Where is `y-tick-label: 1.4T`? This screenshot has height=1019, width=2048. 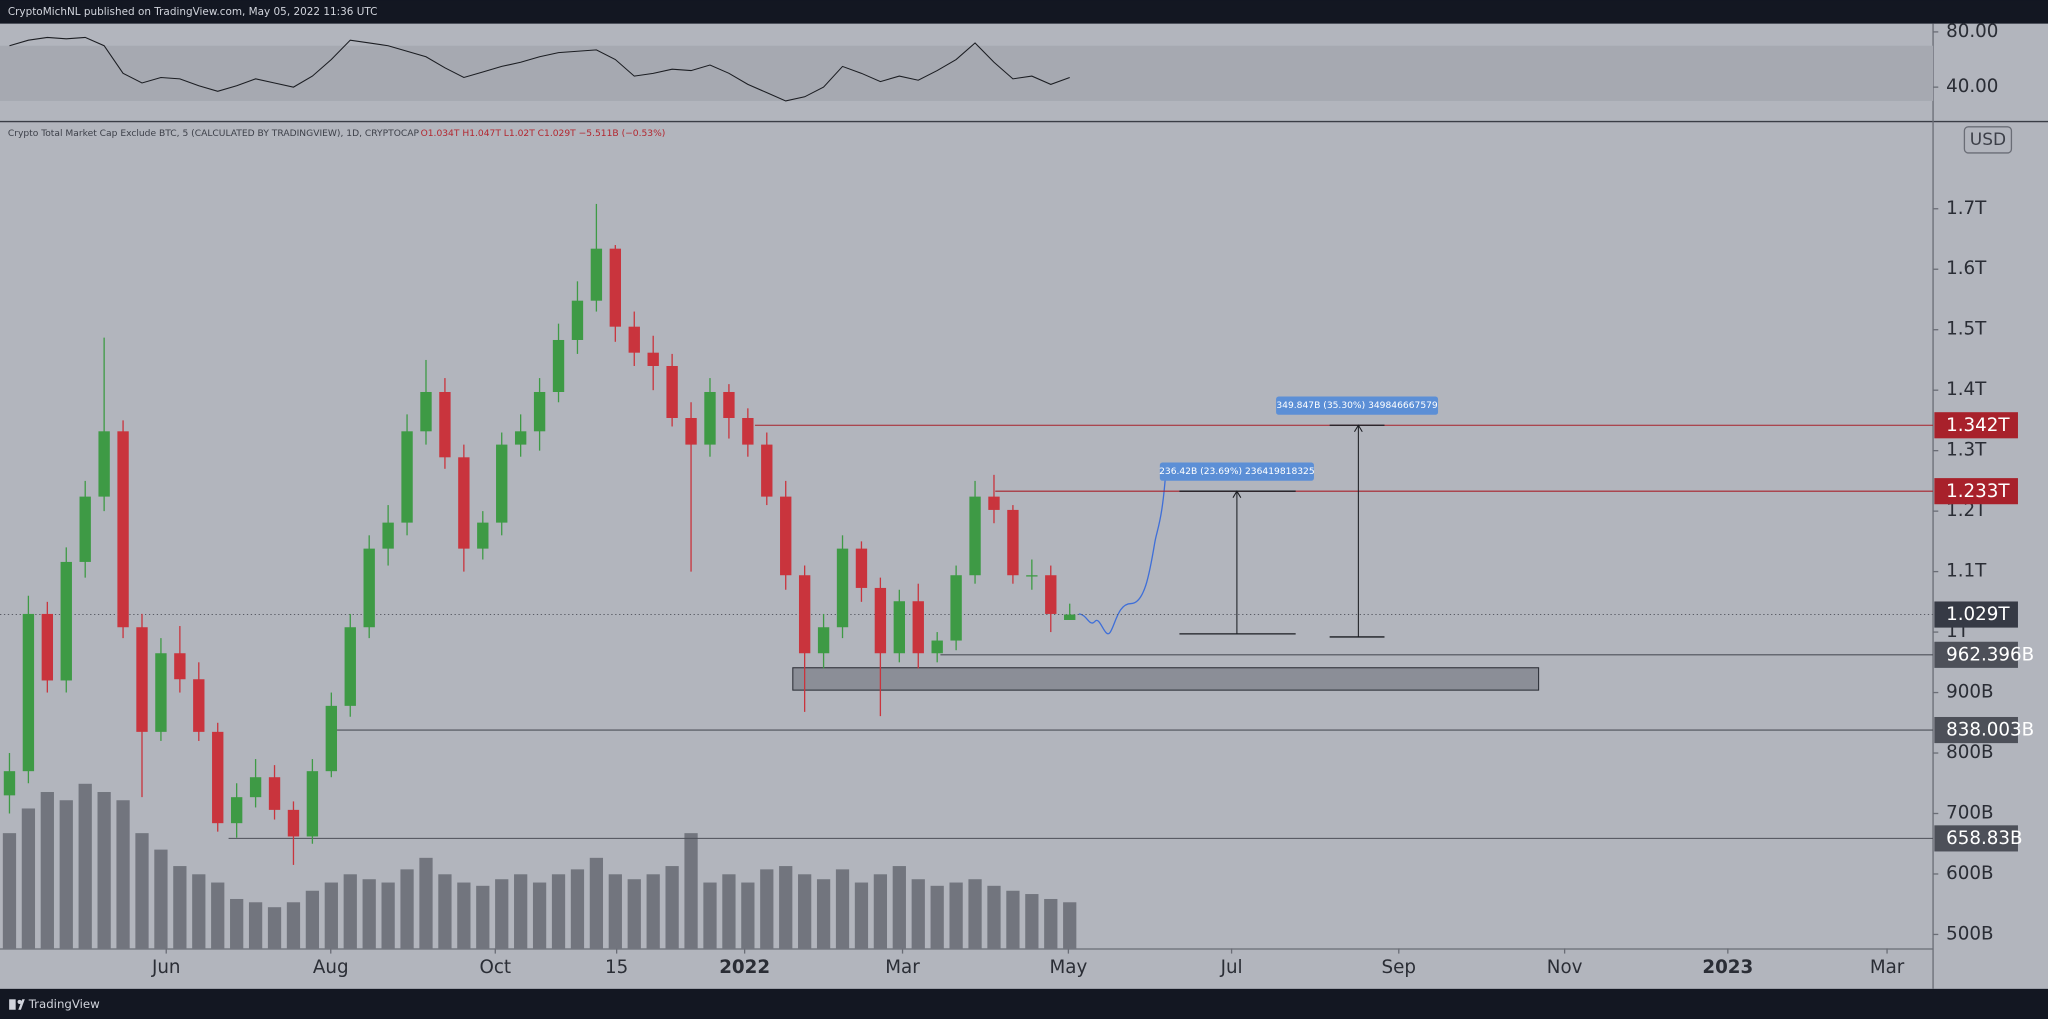
y-tick-label: 1.4T is located at coordinates (1966, 389).